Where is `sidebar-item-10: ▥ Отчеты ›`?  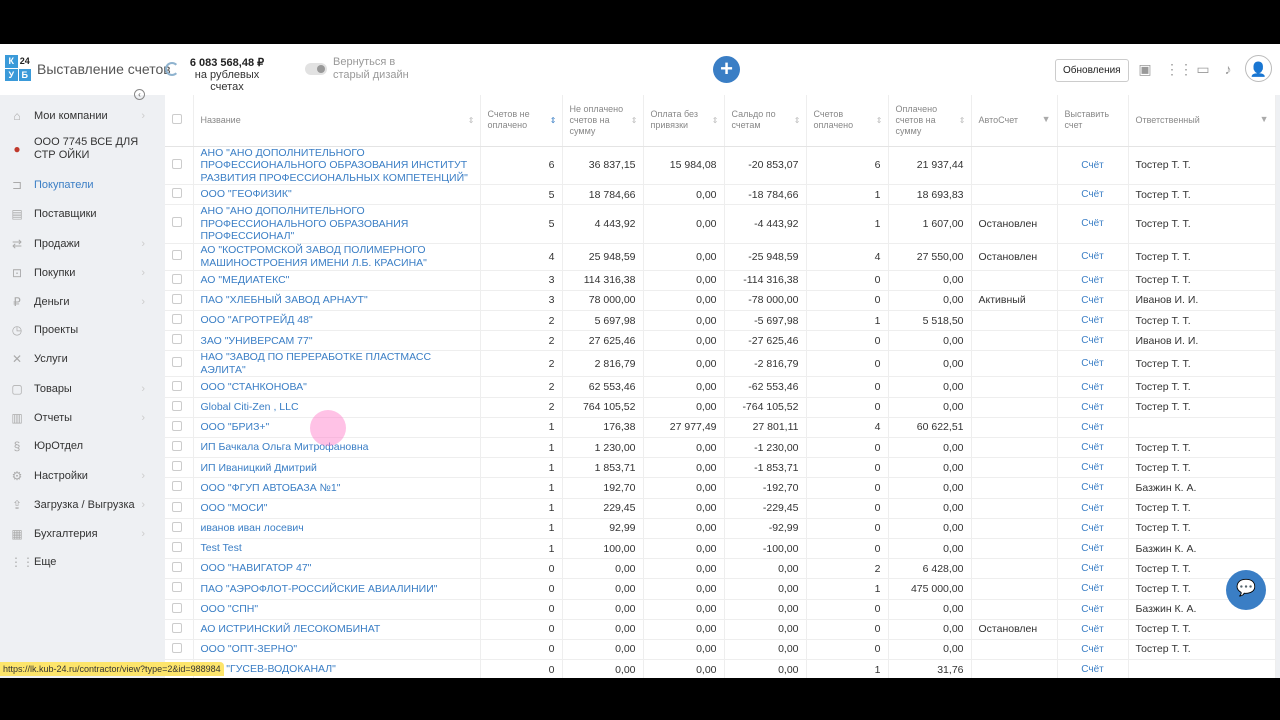 sidebar-item-10: ▥ Отчеты › is located at coordinates (81, 418).